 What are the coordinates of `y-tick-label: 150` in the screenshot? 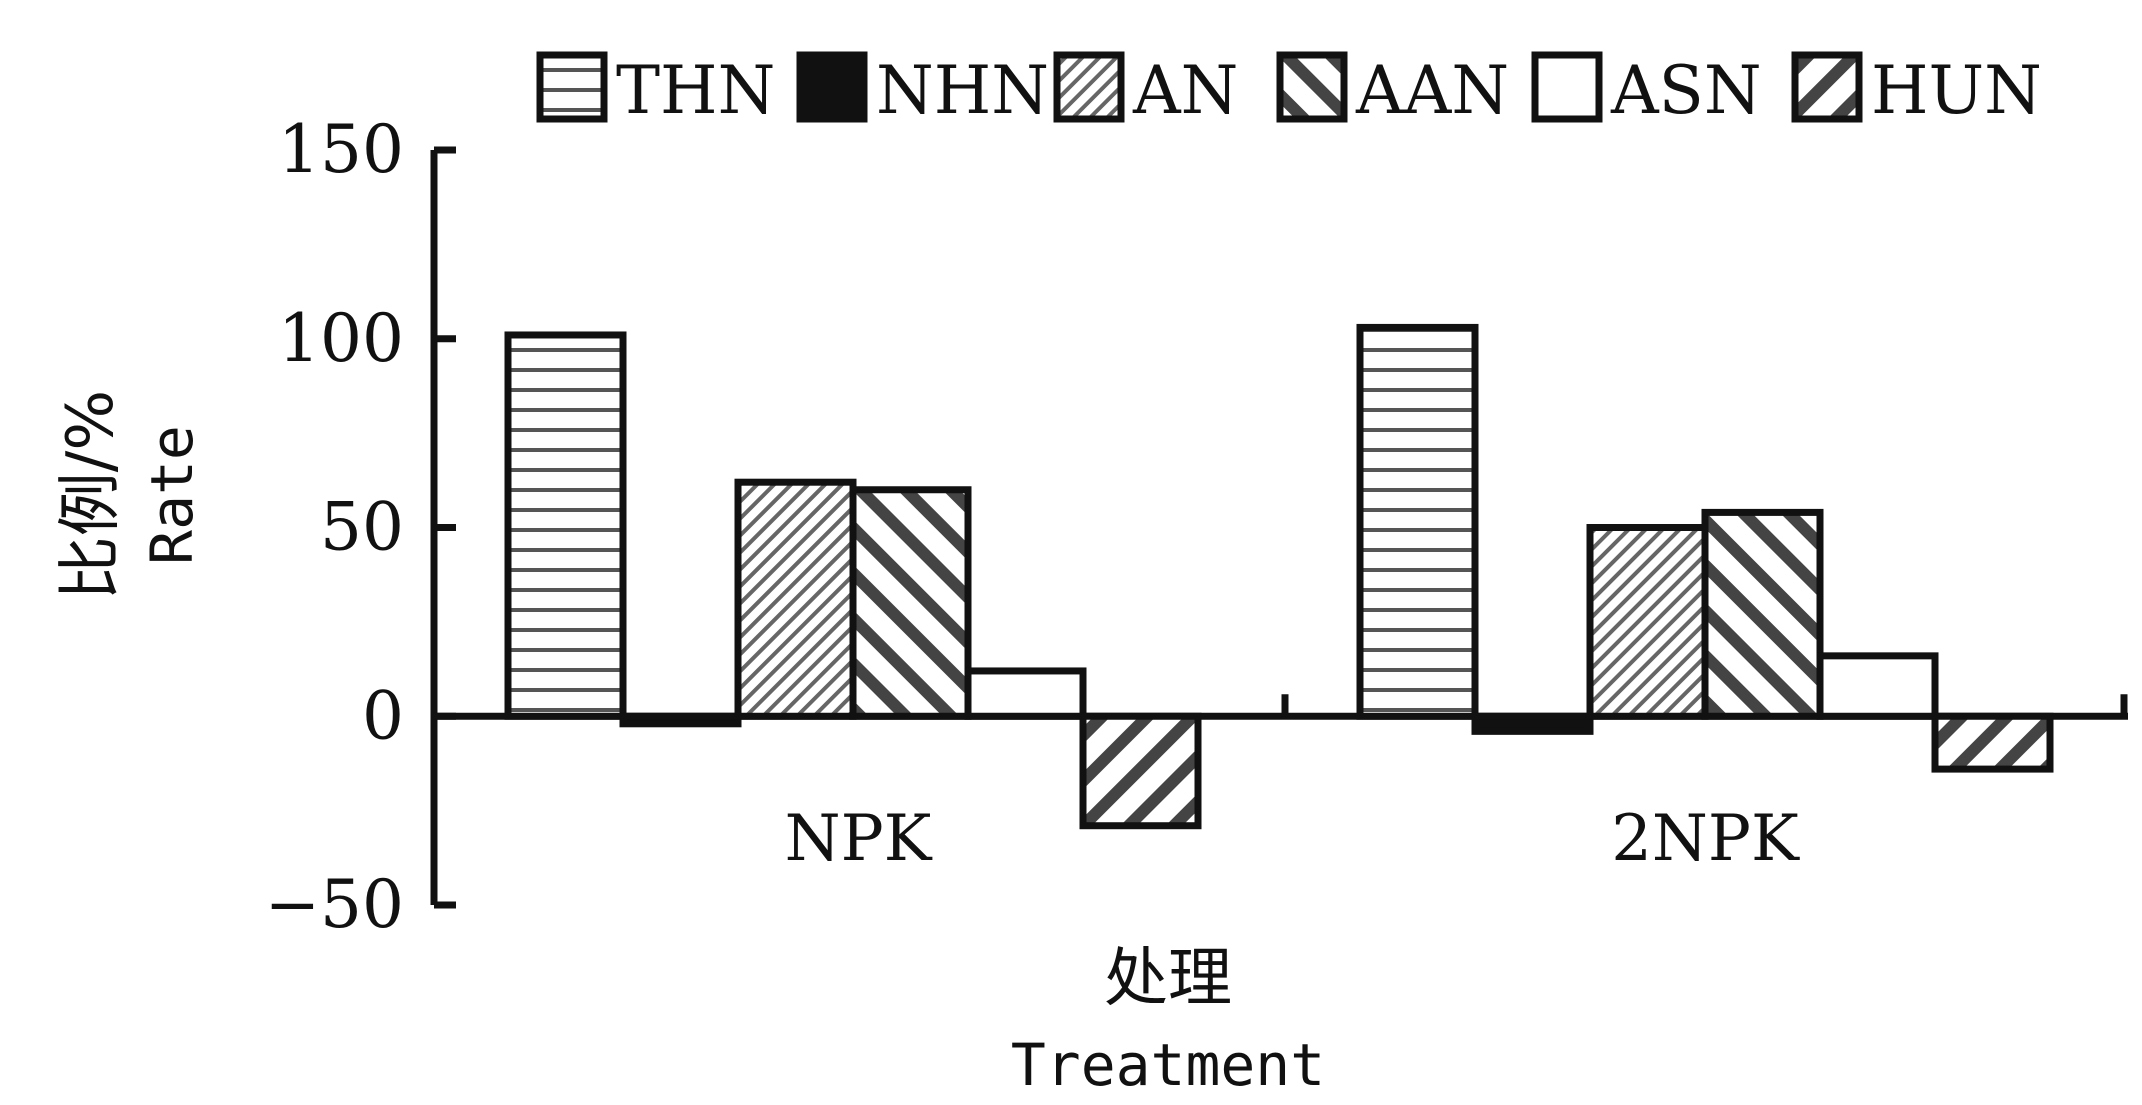 It's located at (341, 149).